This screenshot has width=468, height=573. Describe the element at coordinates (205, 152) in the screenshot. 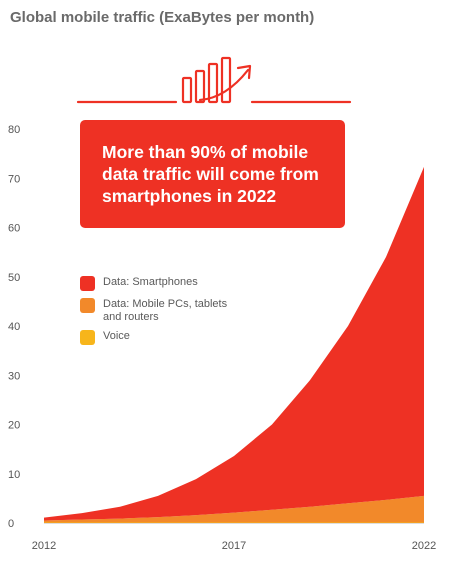

I see `annotation-line: More than 90% of mobile` at that location.